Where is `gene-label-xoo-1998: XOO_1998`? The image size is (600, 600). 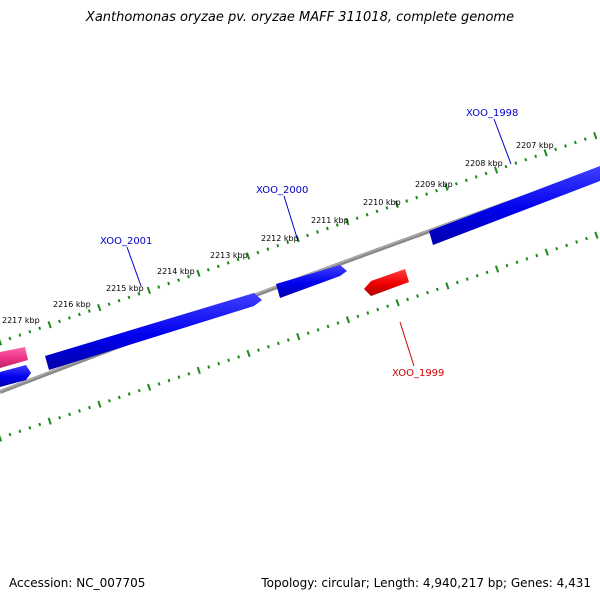
gene-label-xoo-1998: XOO_1998 is located at coordinates (492, 113).